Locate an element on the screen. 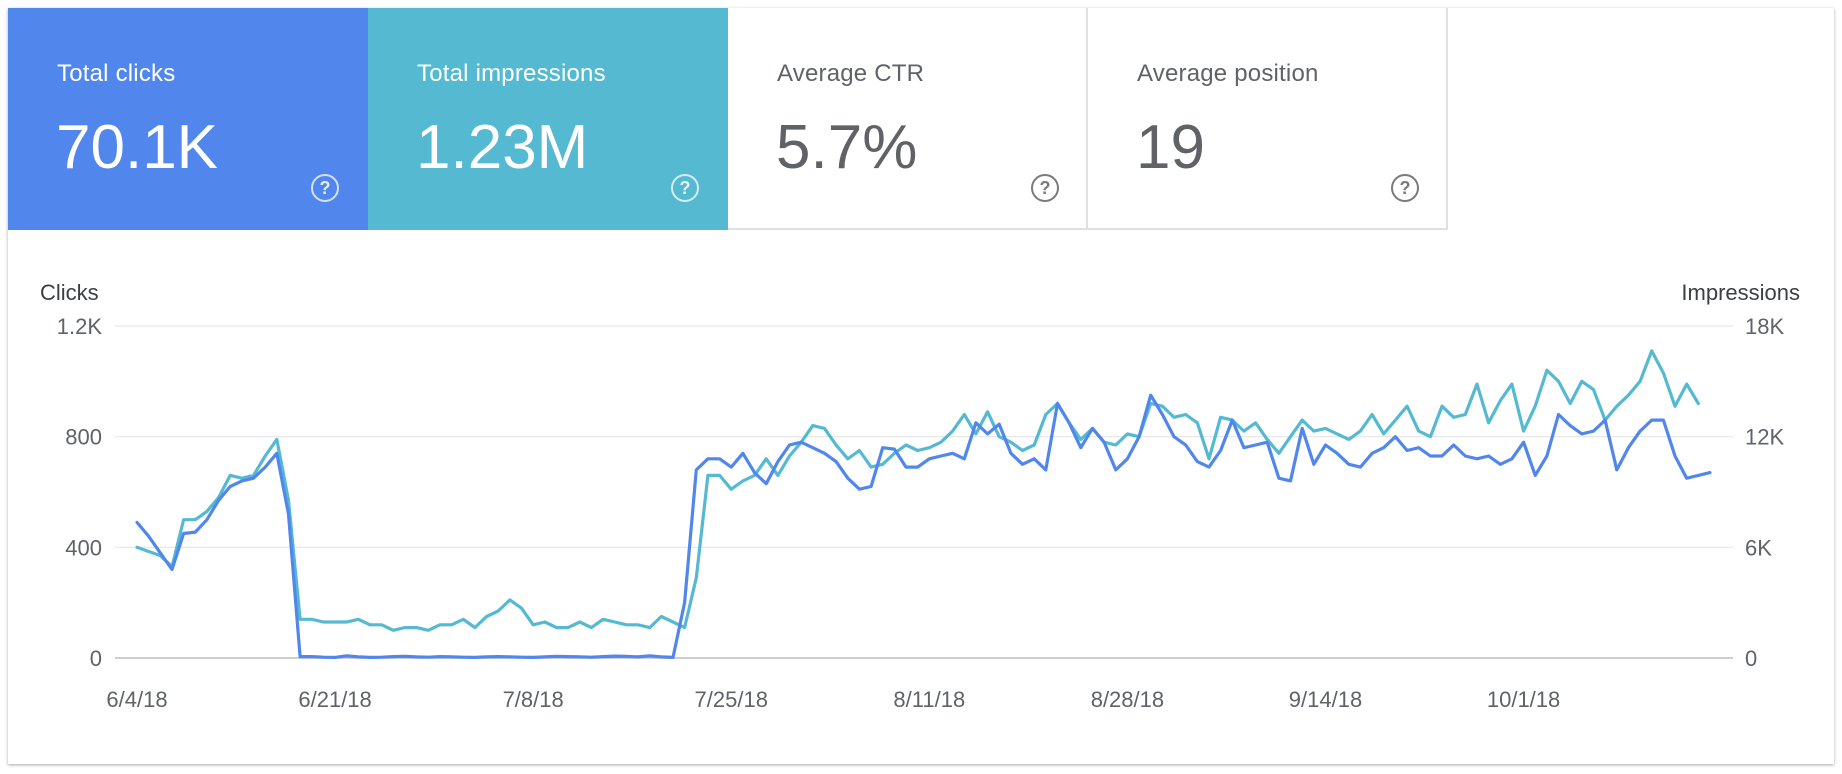  metric-label: Average position is located at coordinates (1228, 73).